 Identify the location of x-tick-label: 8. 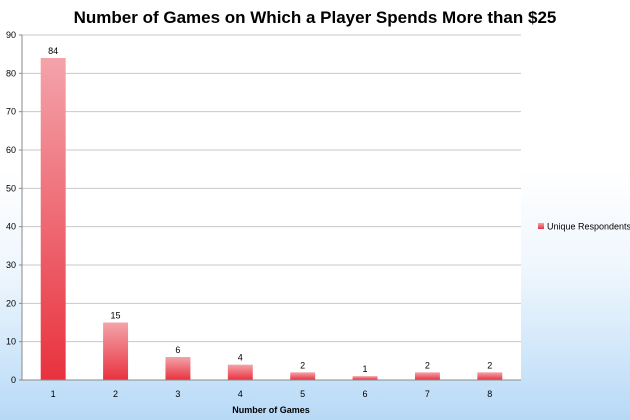
(489, 394).